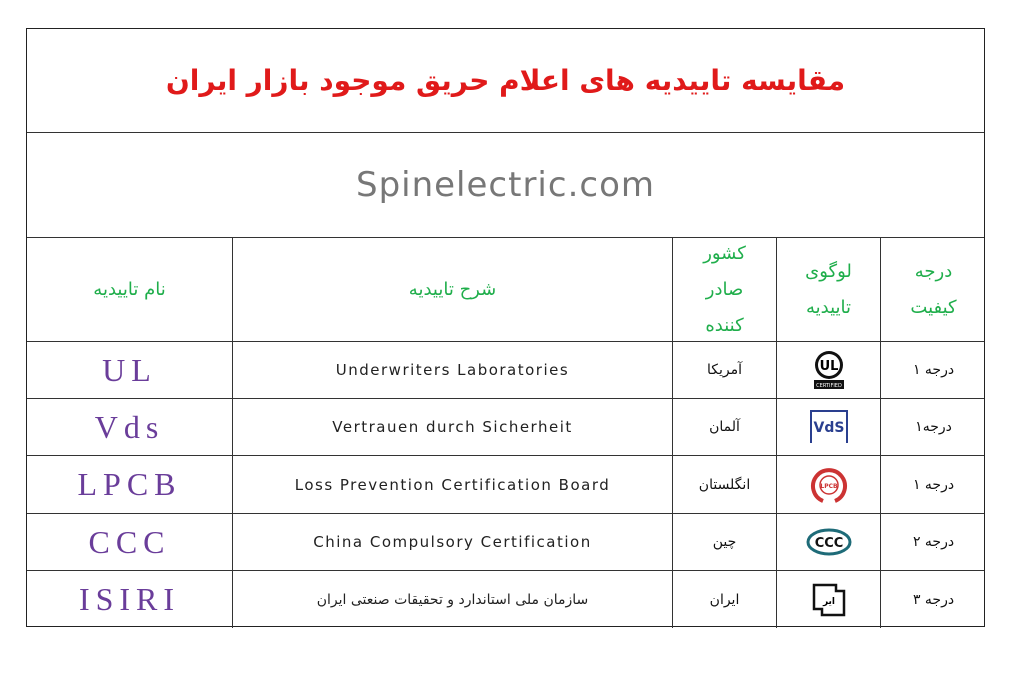 The image size is (1024, 675). I want to click on cert-name: Vds, so click(130, 427).